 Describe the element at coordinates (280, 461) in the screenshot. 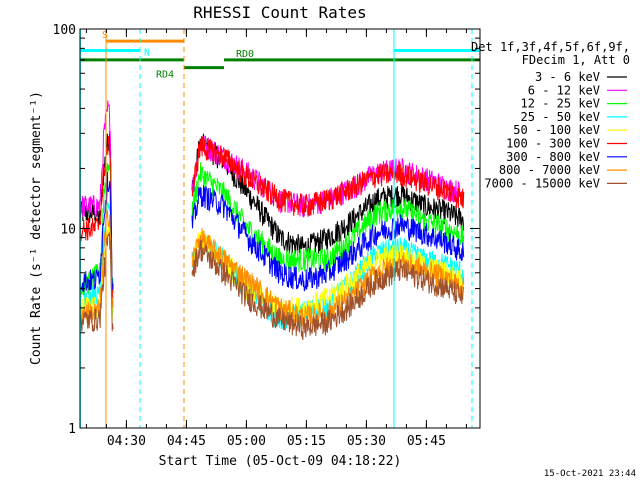

I see `x-axis-label: Start Time (05-Oct-09 04:18:22)` at that location.